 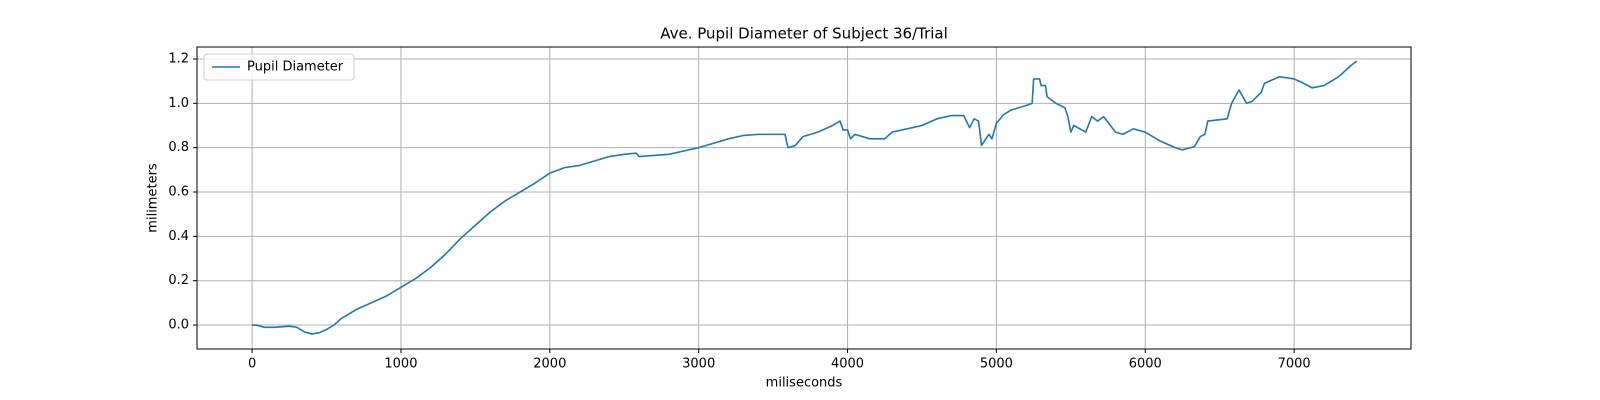 What do you see at coordinates (1145, 364) in the screenshot?
I see `x-tick-label: 6000` at bounding box center [1145, 364].